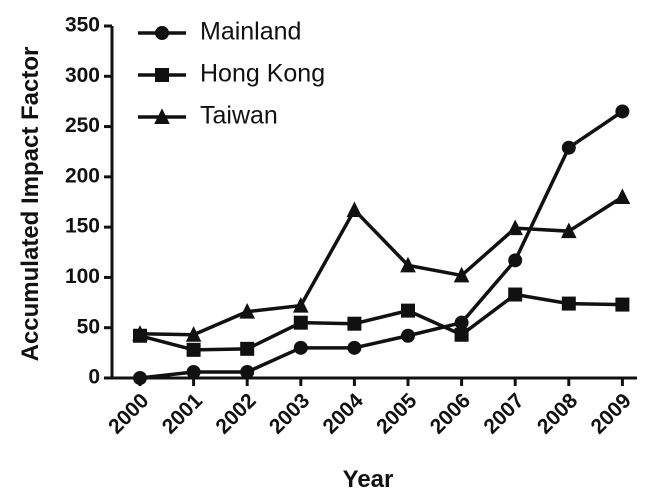  What do you see at coordinates (82, 125) in the screenshot?
I see `y-tick-label: 250` at bounding box center [82, 125].